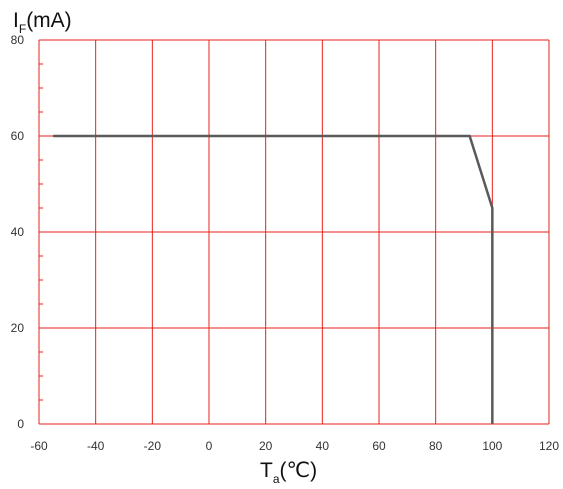 Image resolution: width=563 pixels, height=489 pixels. Describe the element at coordinates (294, 446) in the screenshot. I see `x-tick-labels: -60 -40 -20 0 20 40 60 80 100 120` at that location.